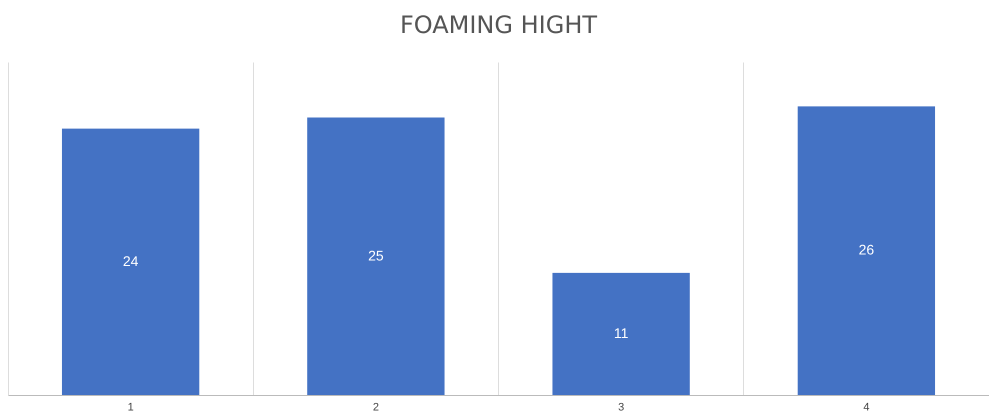 The height and width of the screenshot is (418, 989). I want to click on data-label: 11, so click(621, 332).